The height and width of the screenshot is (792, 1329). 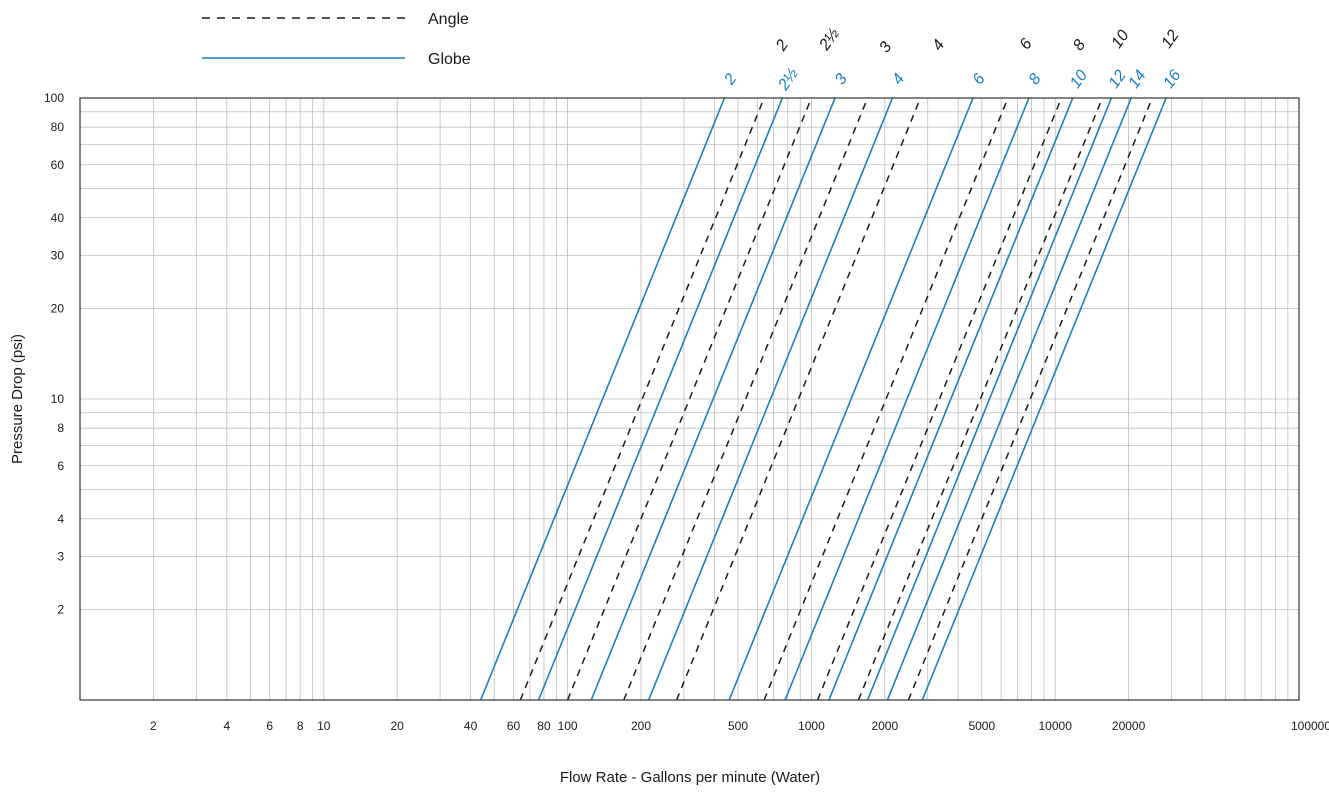 I want to click on x-tick-label: 1000, so click(x=811, y=726).